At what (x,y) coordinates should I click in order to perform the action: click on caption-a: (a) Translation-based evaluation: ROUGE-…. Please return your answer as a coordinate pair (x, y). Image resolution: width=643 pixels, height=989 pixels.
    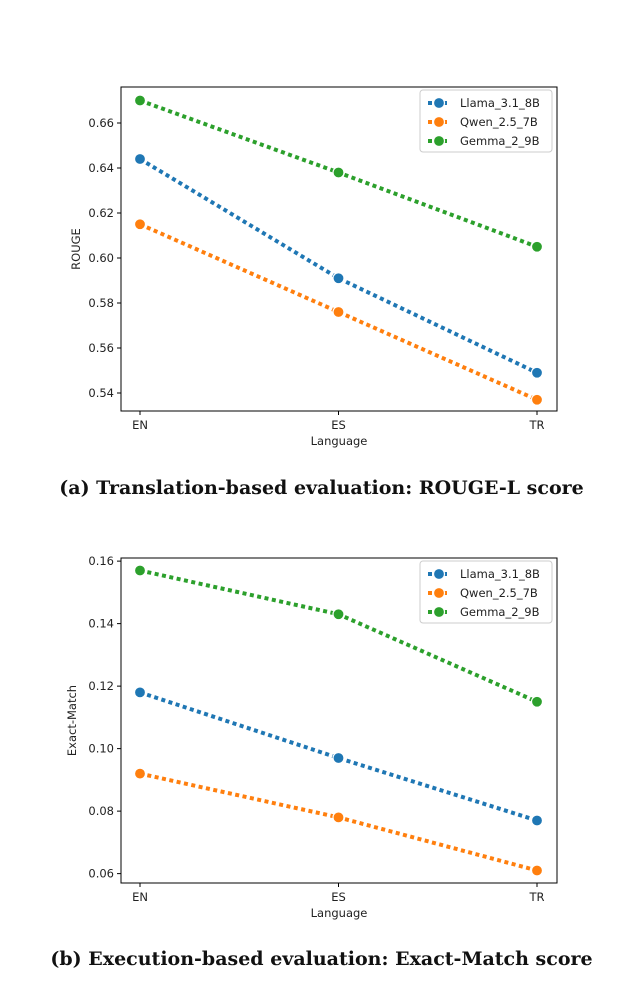
    Looking at the image, I should click on (321, 488).